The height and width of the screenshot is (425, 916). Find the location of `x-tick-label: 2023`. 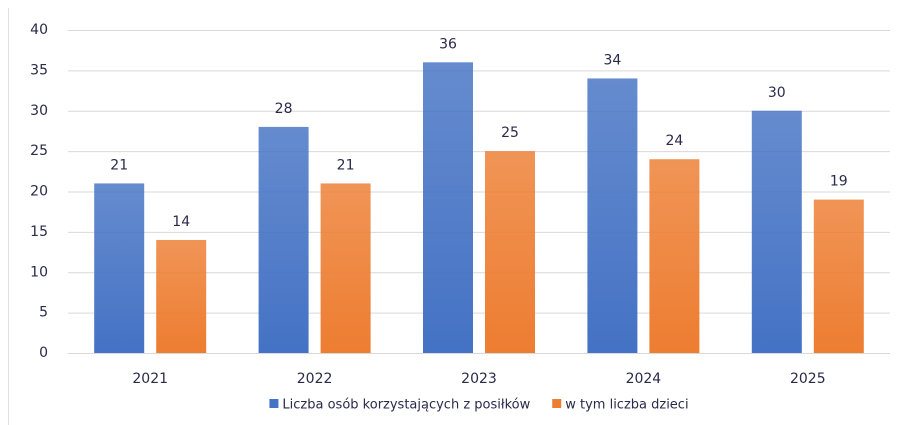

x-tick-label: 2023 is located at coordinates (479, 379).